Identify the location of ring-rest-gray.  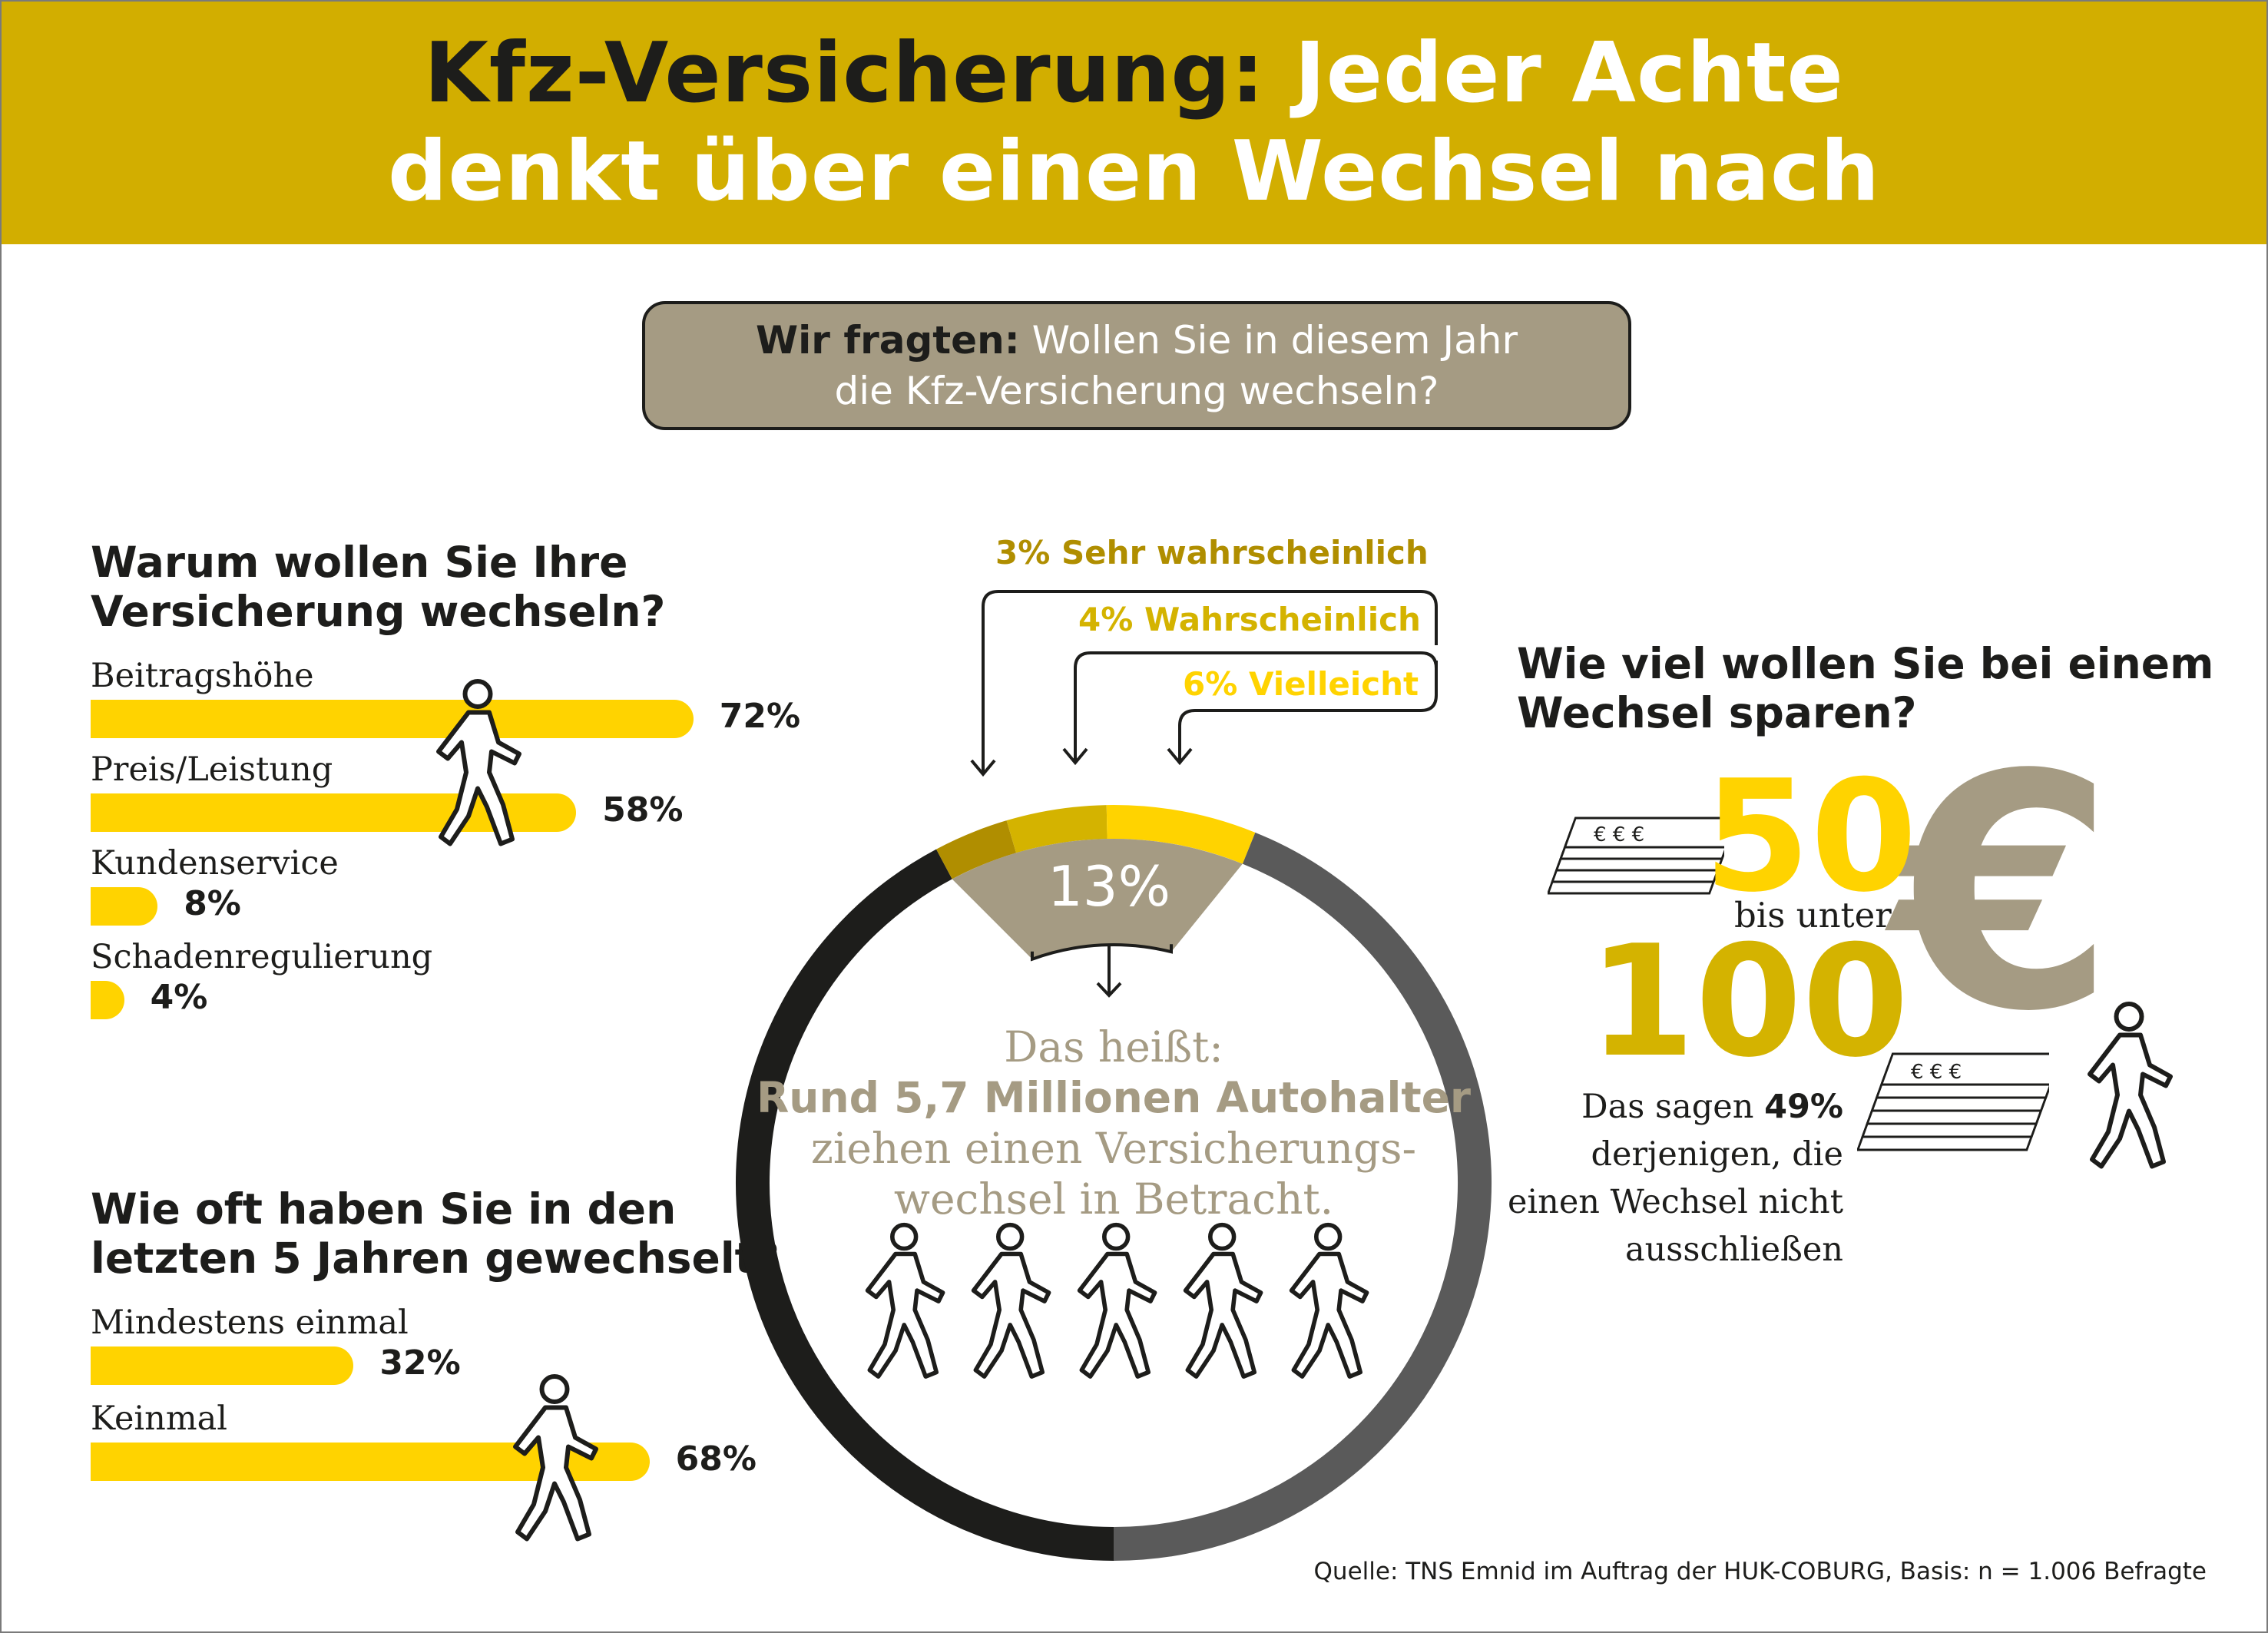
(1302, 1196).